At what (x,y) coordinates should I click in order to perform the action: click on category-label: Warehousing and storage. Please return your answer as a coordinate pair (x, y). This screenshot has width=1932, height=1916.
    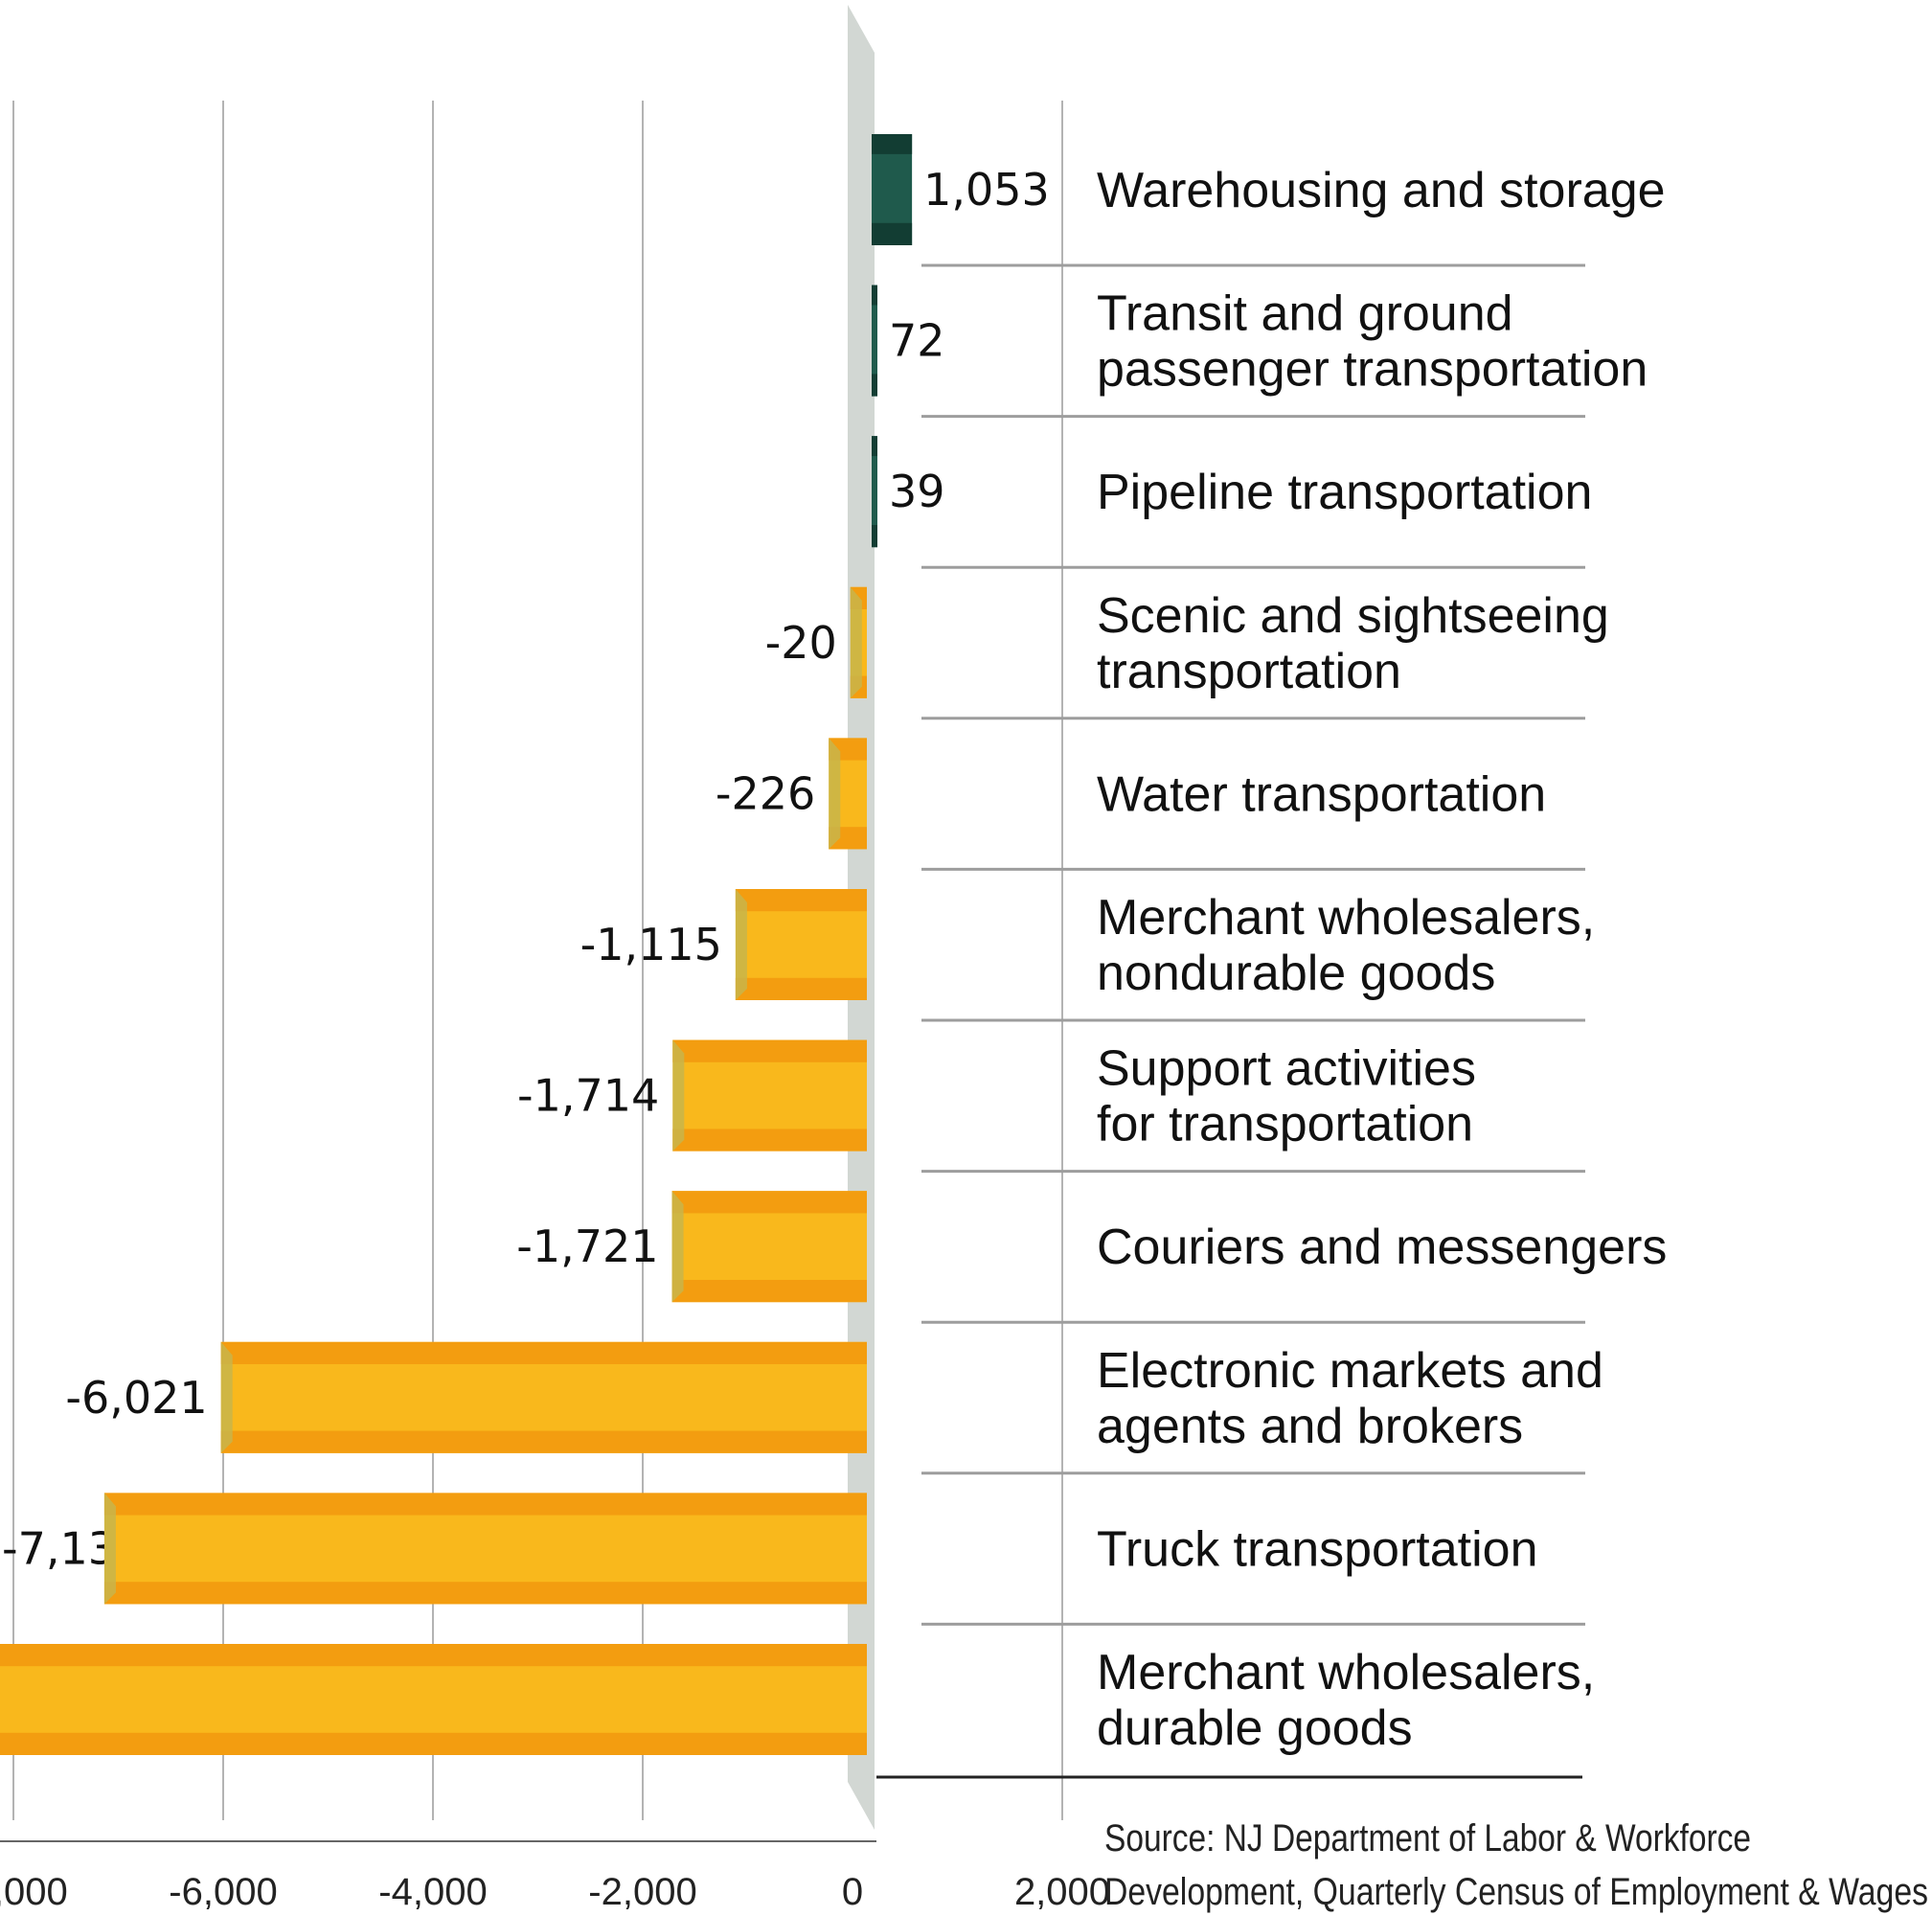
    Looking at the image, I should click on (1382, 191).